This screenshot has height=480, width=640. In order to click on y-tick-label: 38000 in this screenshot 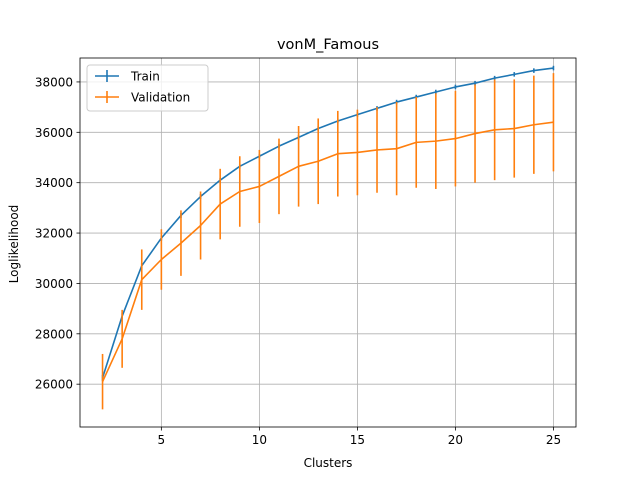, I will do `click(54, 82)`.